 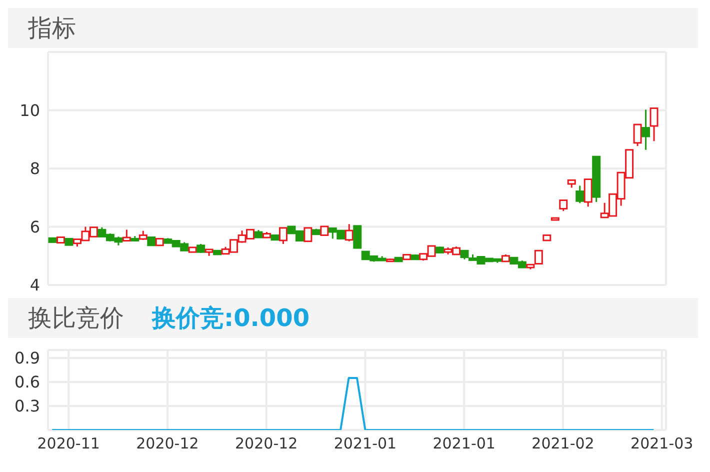 I want to click on y-tick-label: 0.9, so click(x=27, y=358).